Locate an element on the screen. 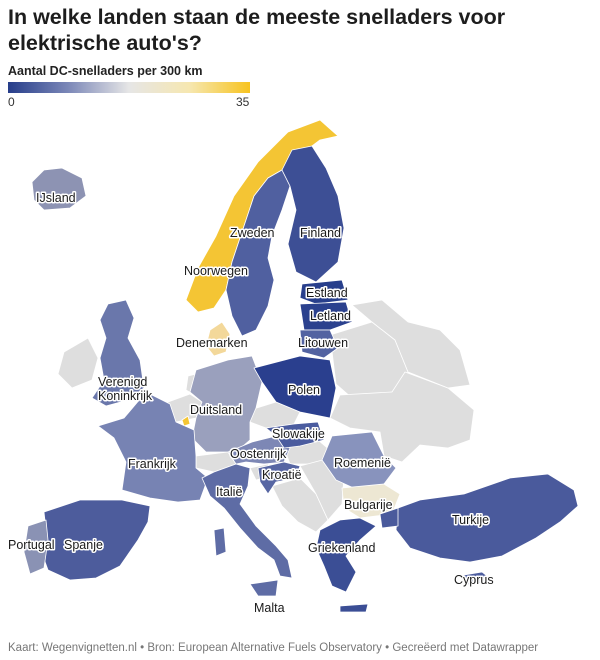  legend-max-label: 35 is located at coordinates (243, 102).